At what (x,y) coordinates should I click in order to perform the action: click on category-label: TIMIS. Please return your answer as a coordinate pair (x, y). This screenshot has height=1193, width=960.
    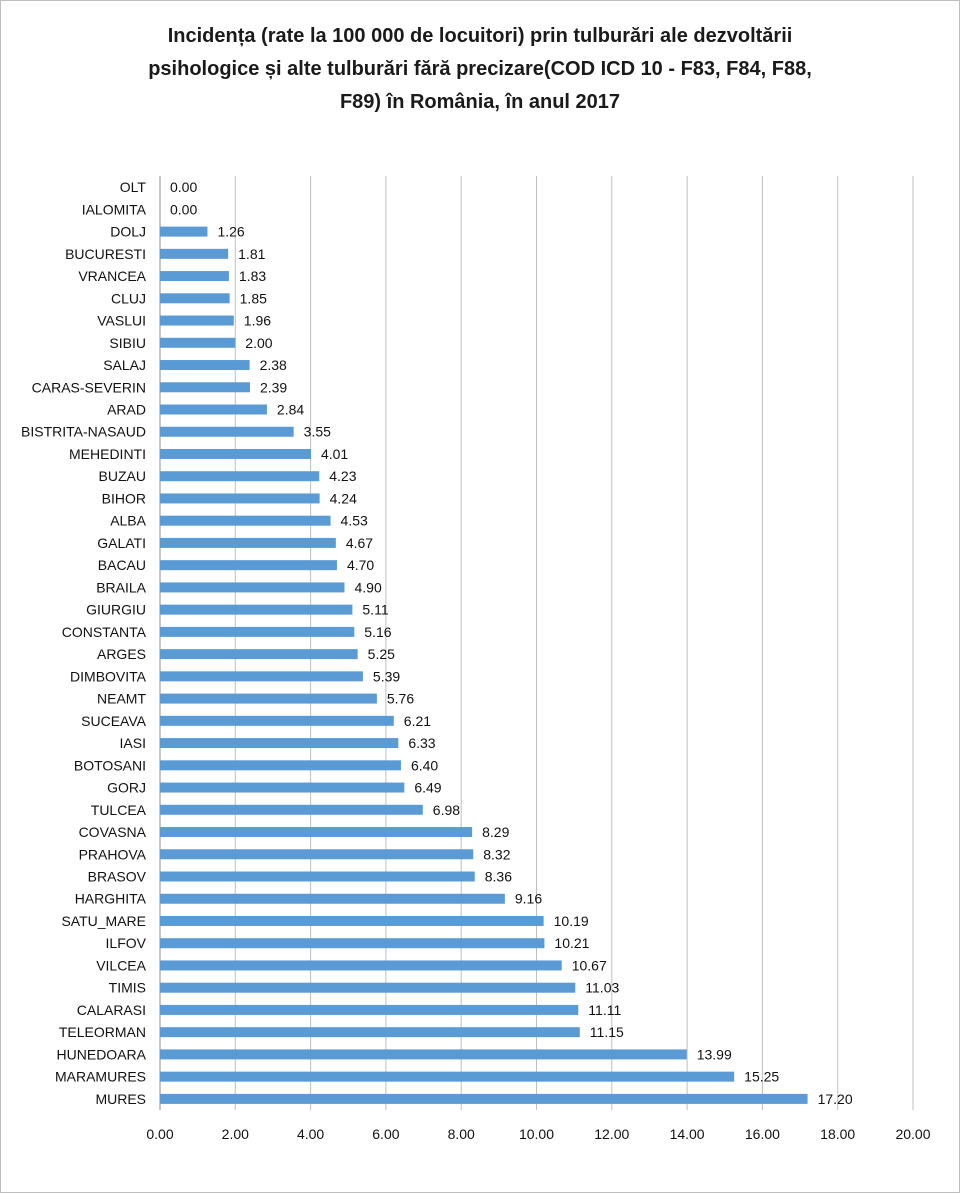
    Looking at the image, I should click on (127, 988).